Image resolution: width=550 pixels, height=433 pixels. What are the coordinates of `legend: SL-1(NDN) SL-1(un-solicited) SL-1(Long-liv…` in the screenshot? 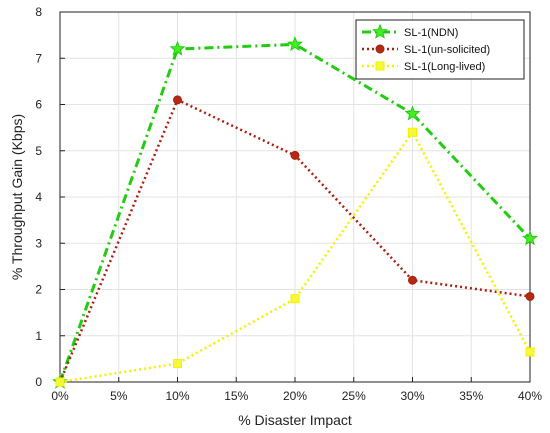 It's located at (440, 49).